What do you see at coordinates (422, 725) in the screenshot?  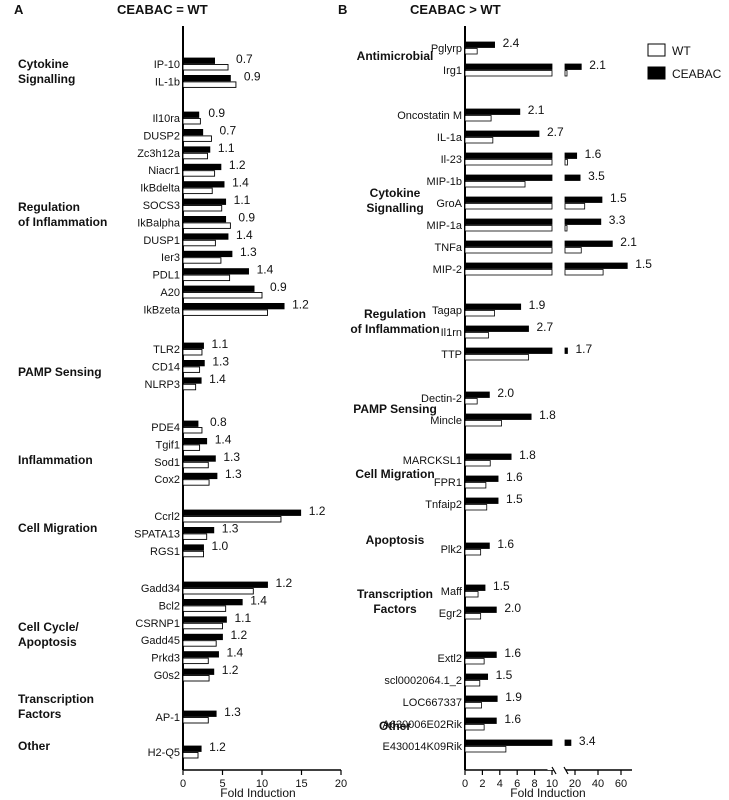 I see `gene-label-a630006e02rik: A630006E02Rik` at bounding box center [422, 725].